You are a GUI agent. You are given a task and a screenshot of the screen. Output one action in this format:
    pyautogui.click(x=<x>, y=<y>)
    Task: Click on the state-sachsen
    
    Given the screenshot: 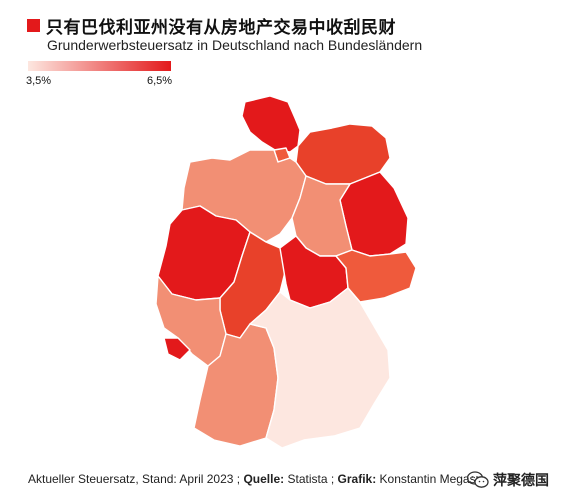 What is the action you would take?
    pyautogui.click(x=376, y=276)
    